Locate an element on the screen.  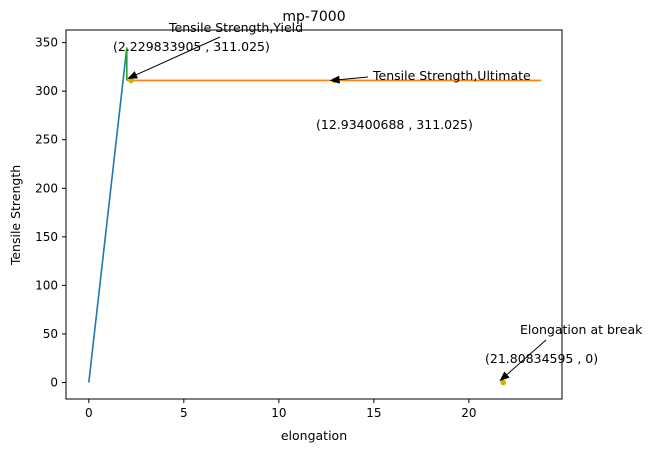
y-tick-label: 0 is located at coordinates (54, 382).